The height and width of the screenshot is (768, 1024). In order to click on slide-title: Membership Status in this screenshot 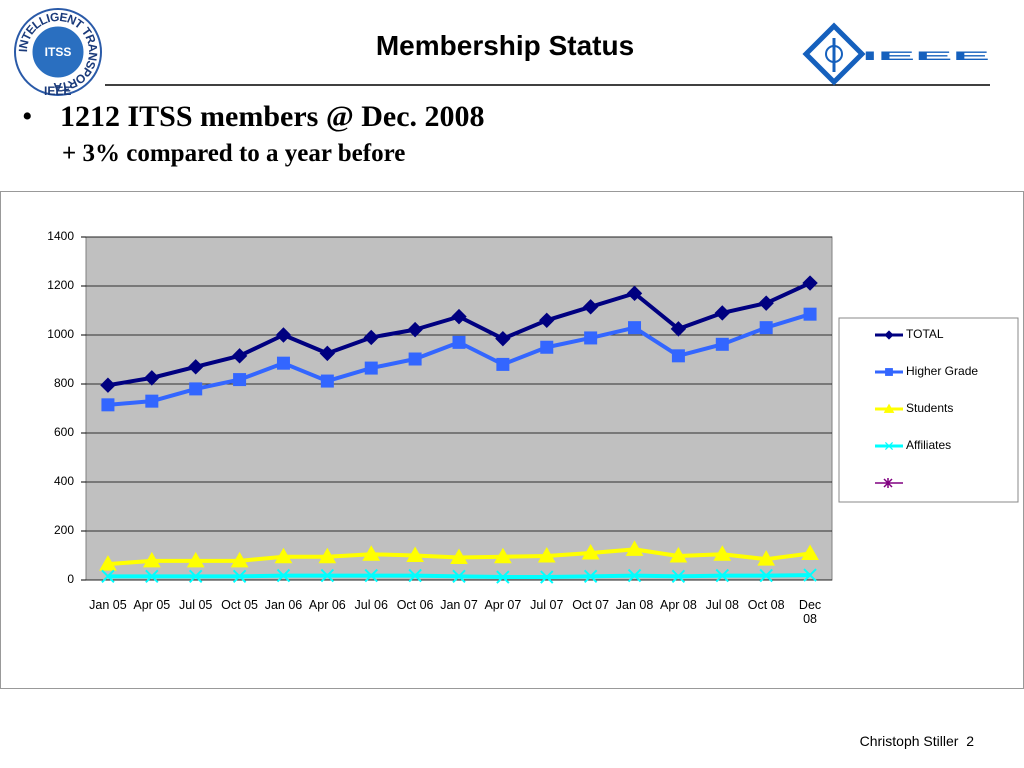, I will do `click(505, 45)`.